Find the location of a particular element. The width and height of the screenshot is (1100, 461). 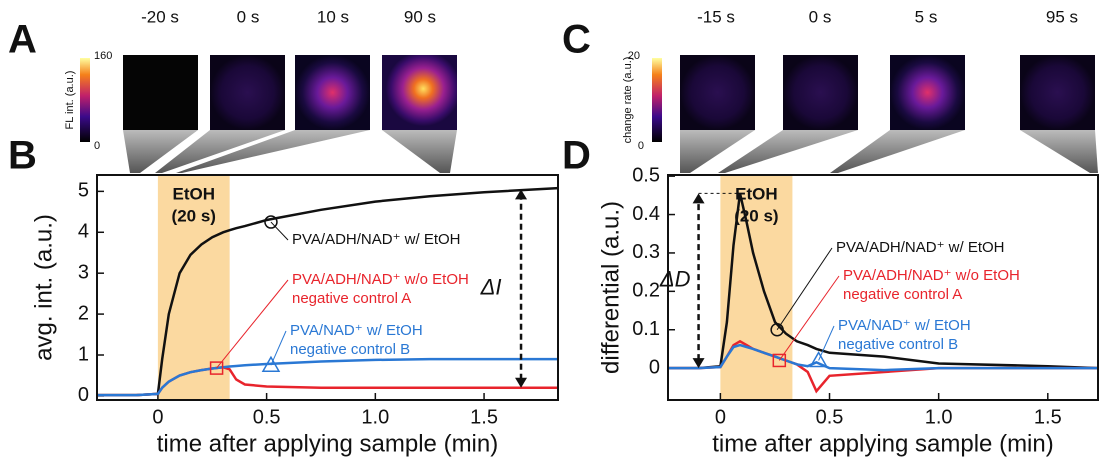

delta-label: ΔD is located at coordinates (675, 279).